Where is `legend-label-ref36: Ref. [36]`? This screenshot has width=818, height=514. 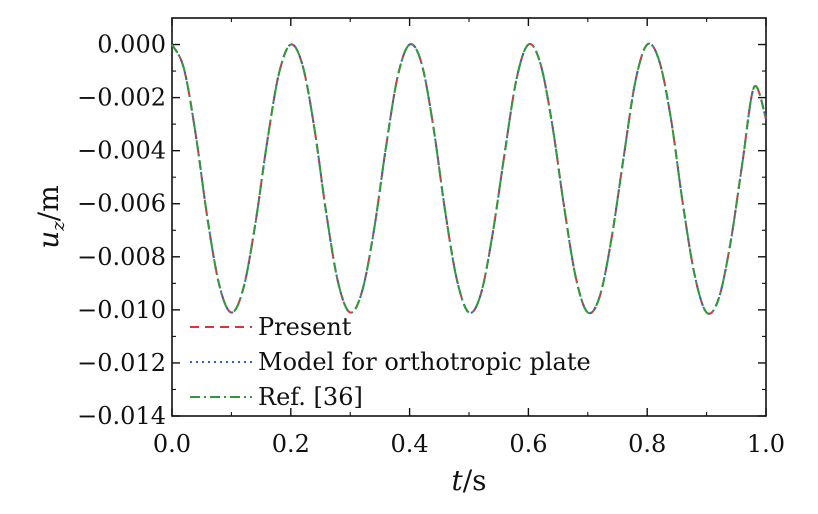
legend-label-ref36: Ref. [36] is located at coordinates (310, 397).